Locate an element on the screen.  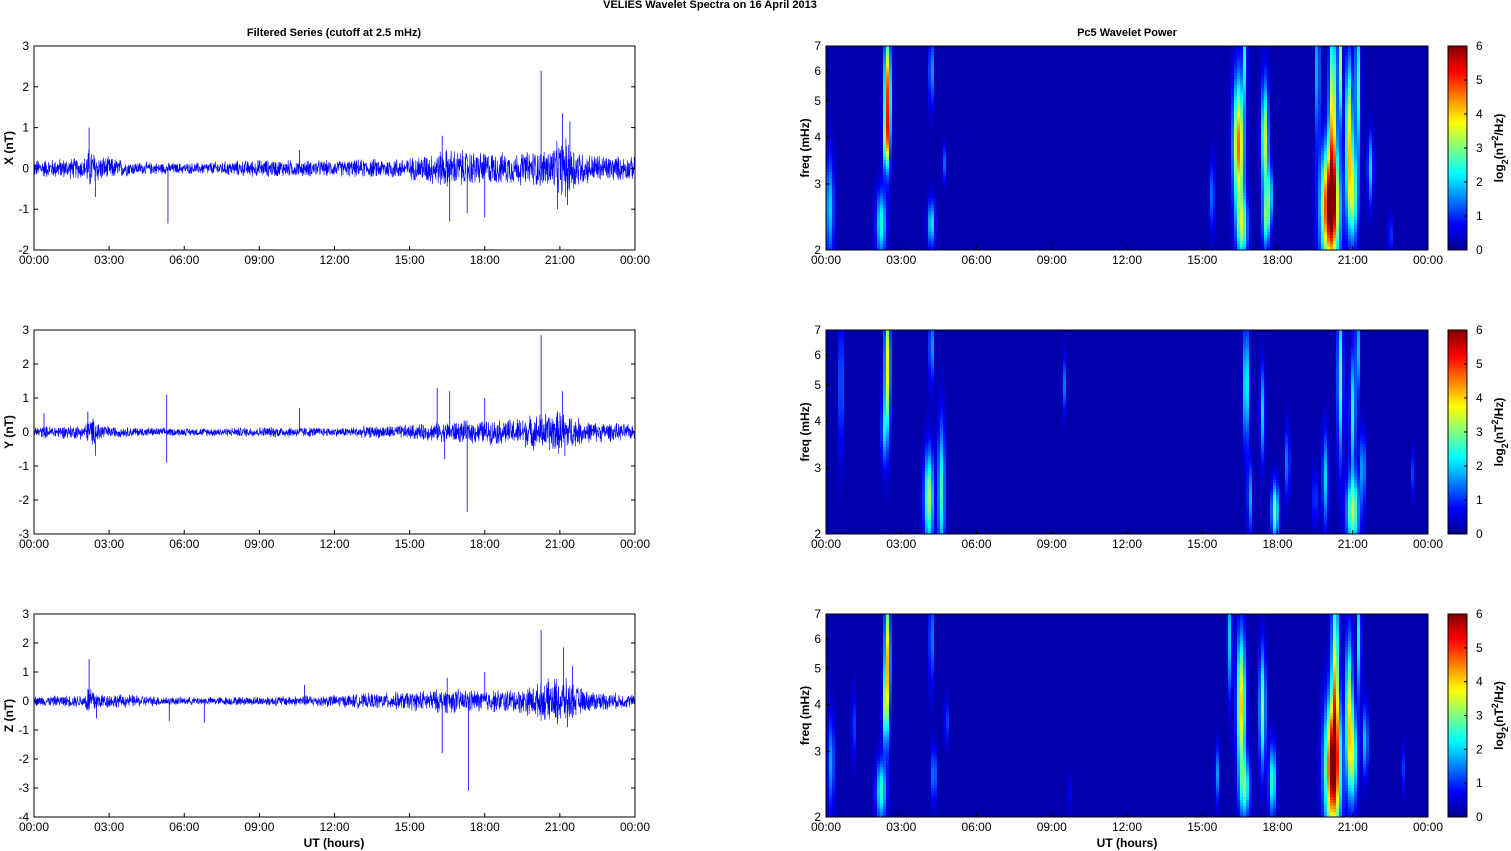
y-tick-label: -3 is located at coordinates (23, 788).